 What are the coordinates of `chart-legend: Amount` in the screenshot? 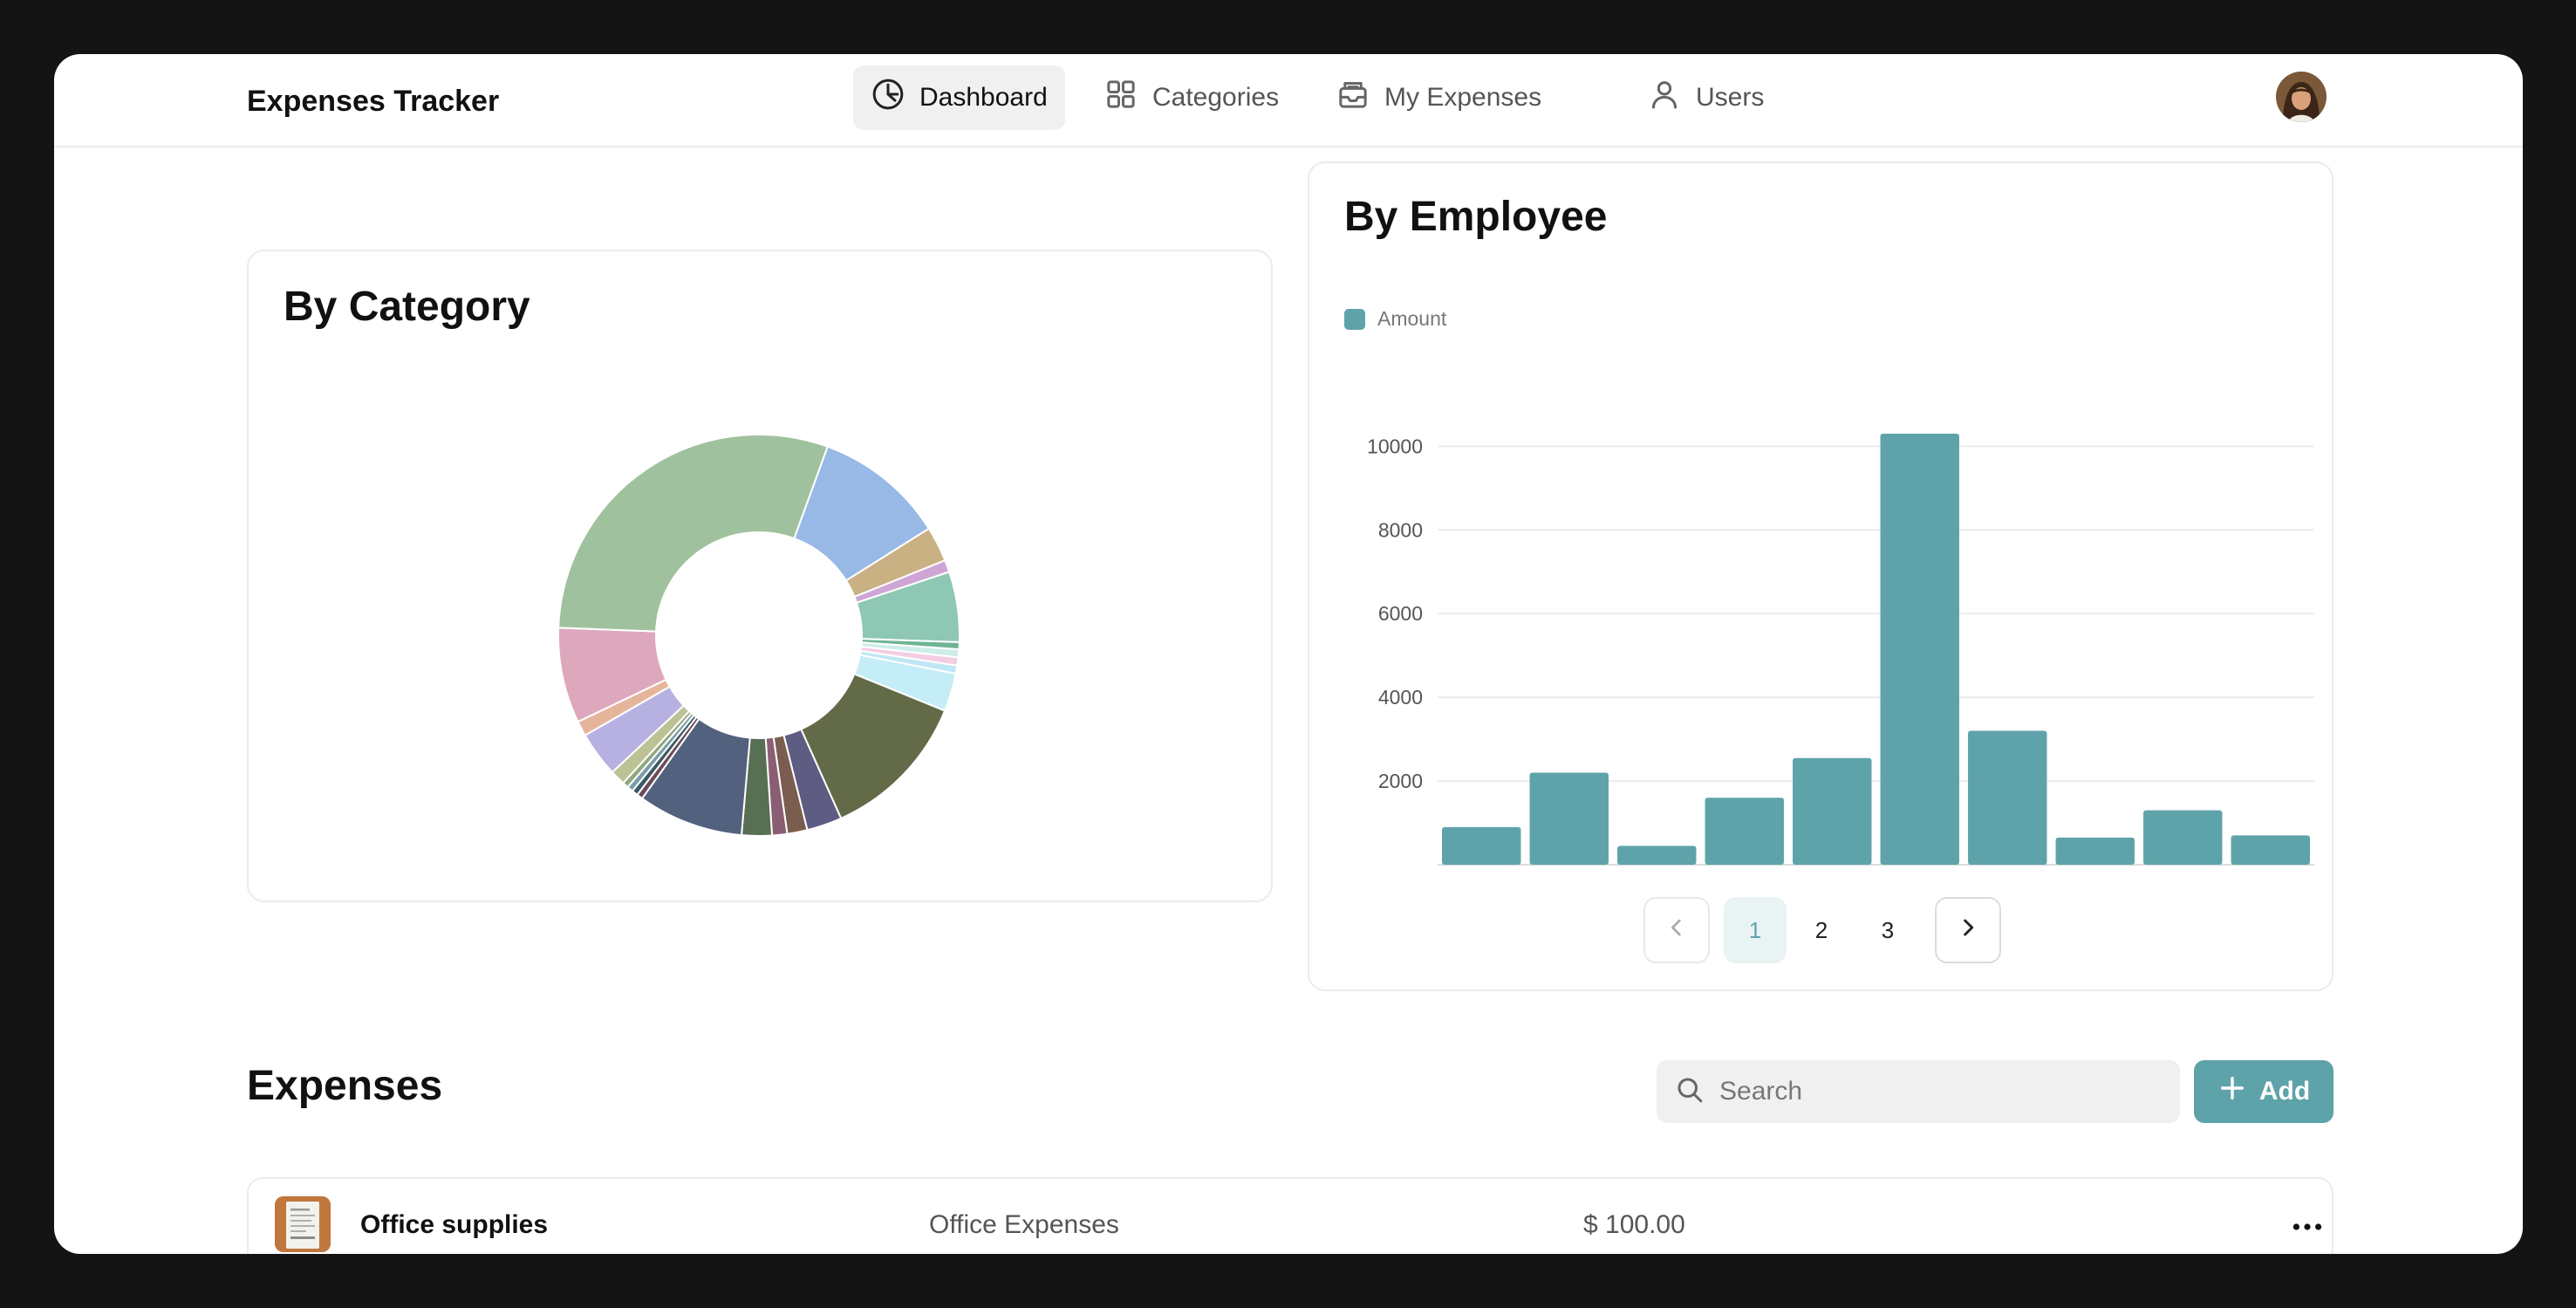 It's located at (1395, 319).